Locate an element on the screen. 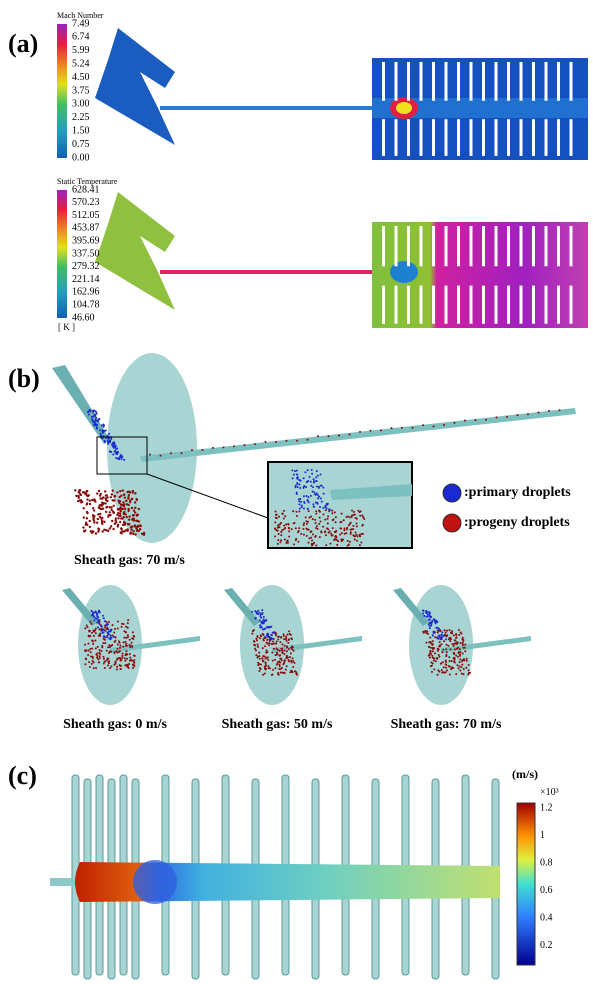 The height and width of the screenshot is (984, 593). plume is located at coordinates (287, 882).